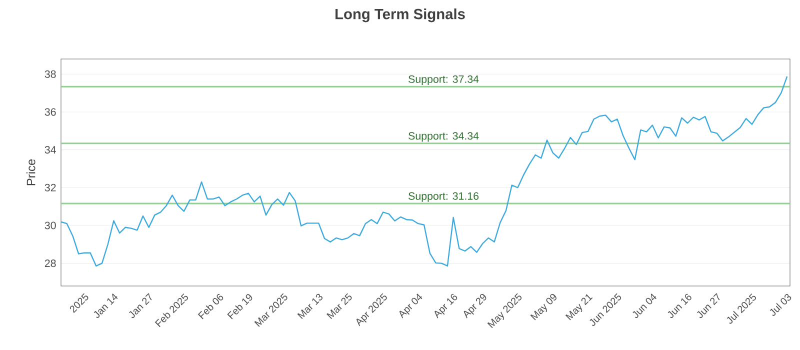 The height and width of the screenshot is (350, 800). What do you see at coordinates (310, 307) in the screenshot?
I see `x-tick-label: Mar 13` at bounding box center [310, 307].